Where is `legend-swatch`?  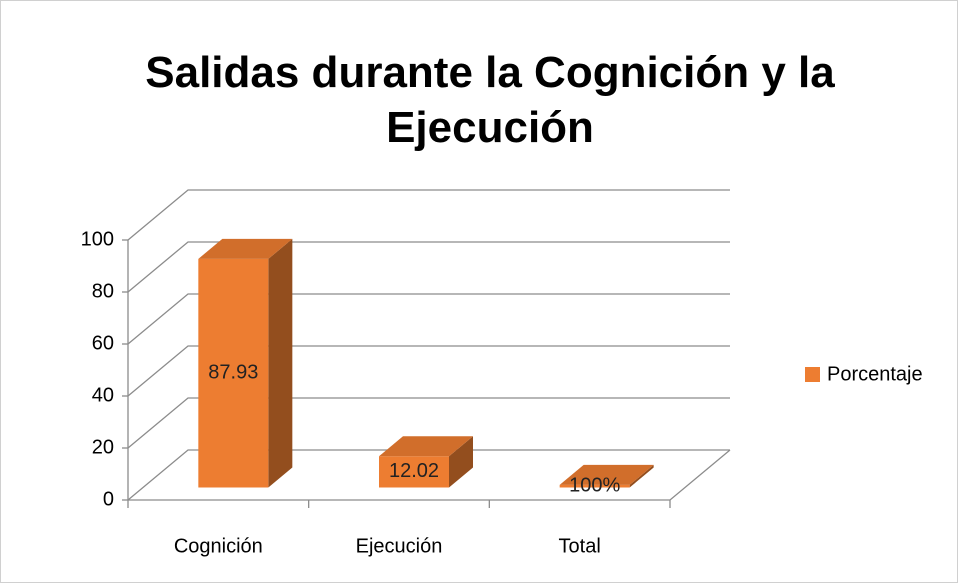 legend-swatch is located at coordinates (812, 374).